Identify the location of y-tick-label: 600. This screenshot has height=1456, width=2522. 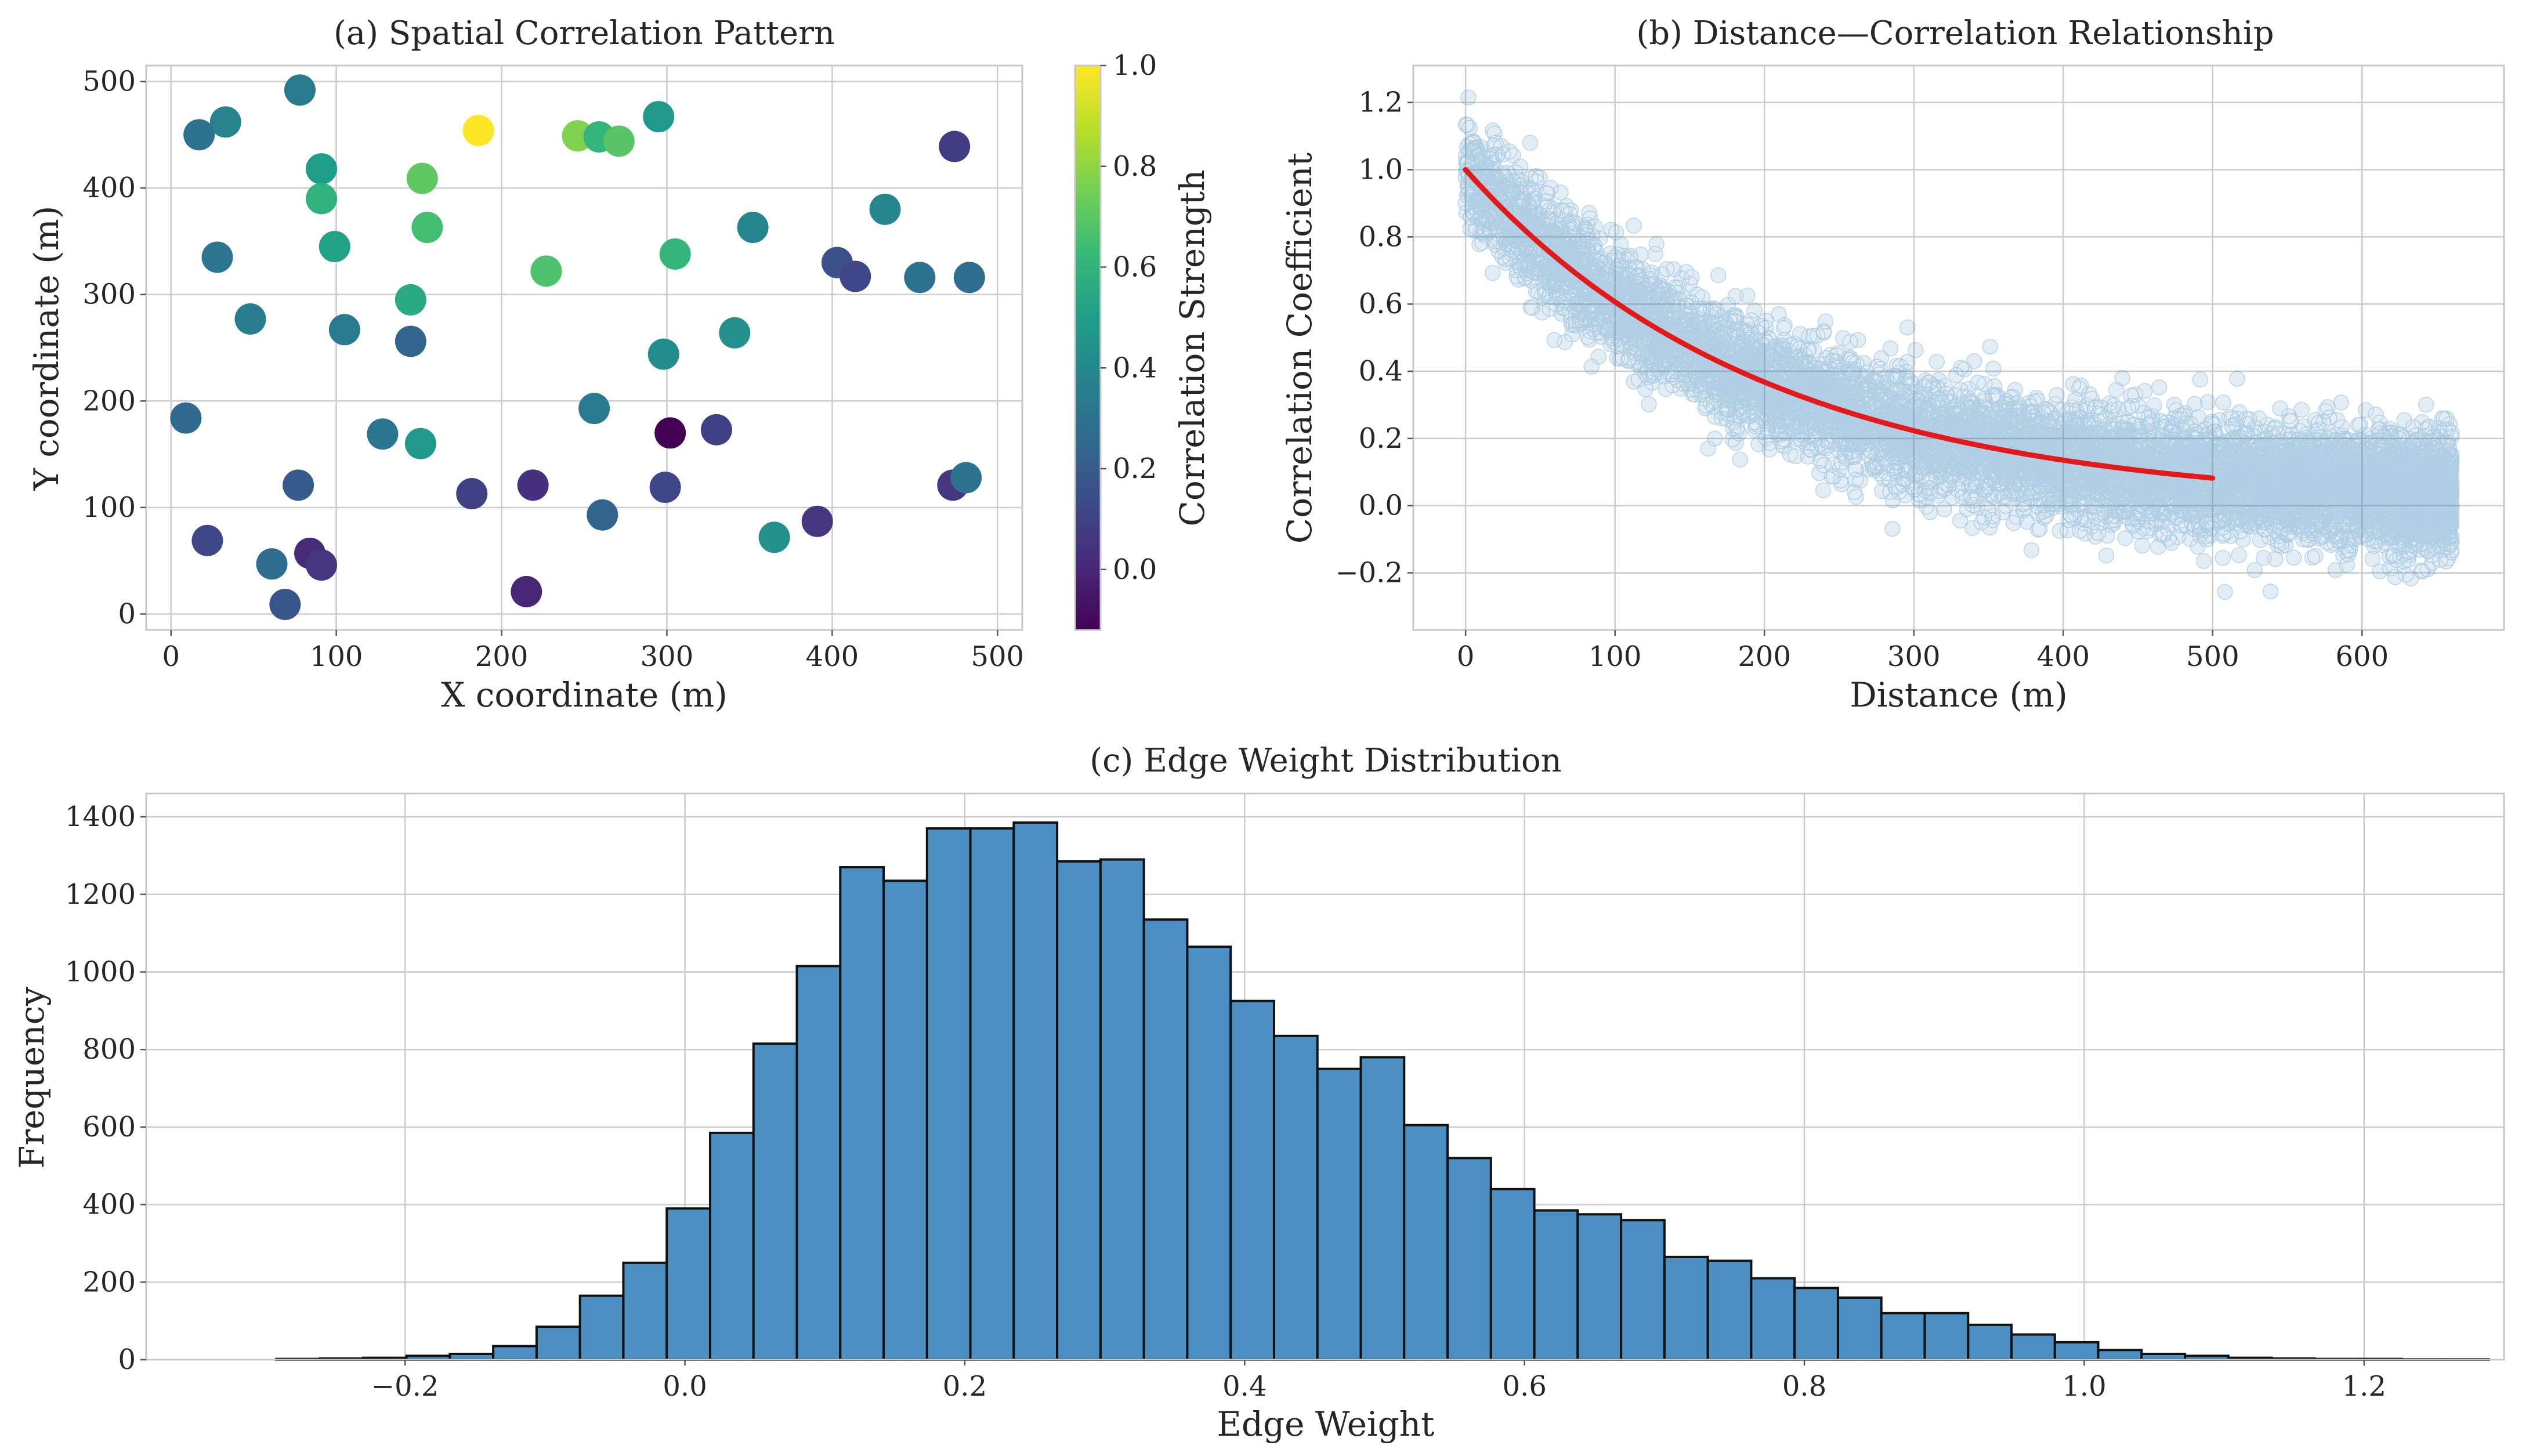
(109, 1127).